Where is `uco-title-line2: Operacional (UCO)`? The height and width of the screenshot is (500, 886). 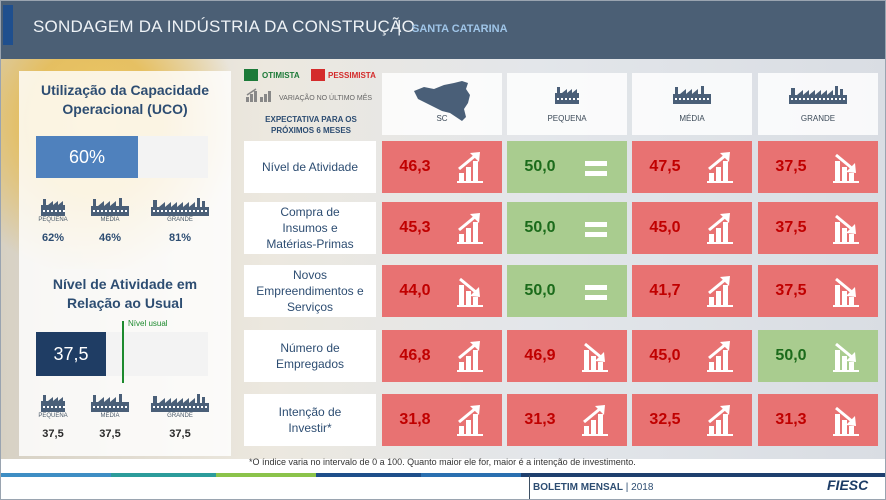
uco-title-line2: Operacional (UCO) is located at coordinates (125, 109).